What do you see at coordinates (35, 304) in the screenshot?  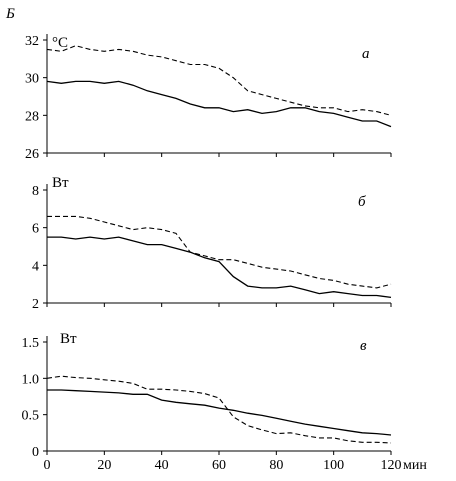 I see `y-tick-label: 2` at bounding box center [35, 304].